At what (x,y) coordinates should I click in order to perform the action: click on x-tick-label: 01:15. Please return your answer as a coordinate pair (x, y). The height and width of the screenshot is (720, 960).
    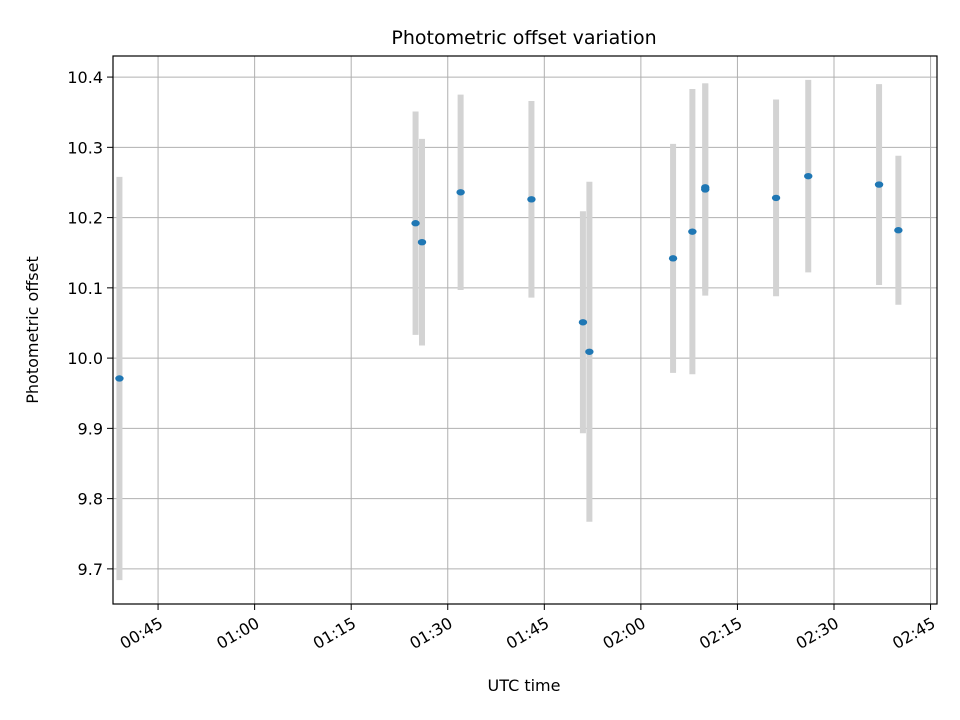
    Looking at the image, I should click on (334, 633).